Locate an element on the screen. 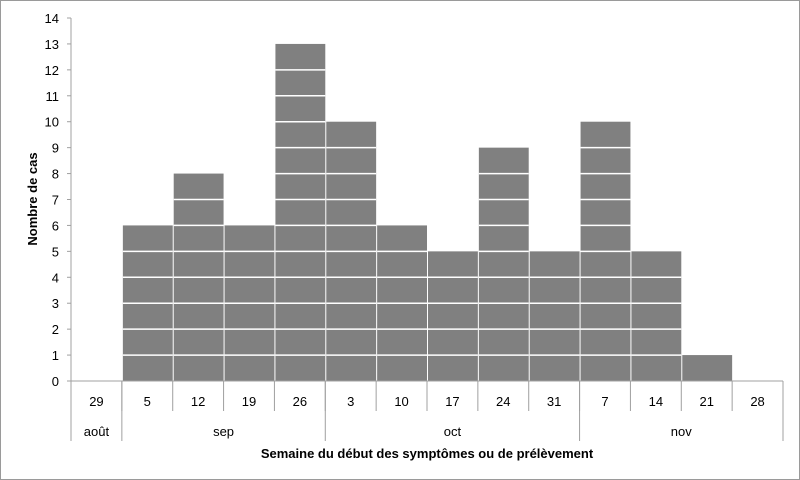 Image resolution: width=800 pixels, height=480 pixels. y-tick-label: 3 is located at coordinates (55, 303).